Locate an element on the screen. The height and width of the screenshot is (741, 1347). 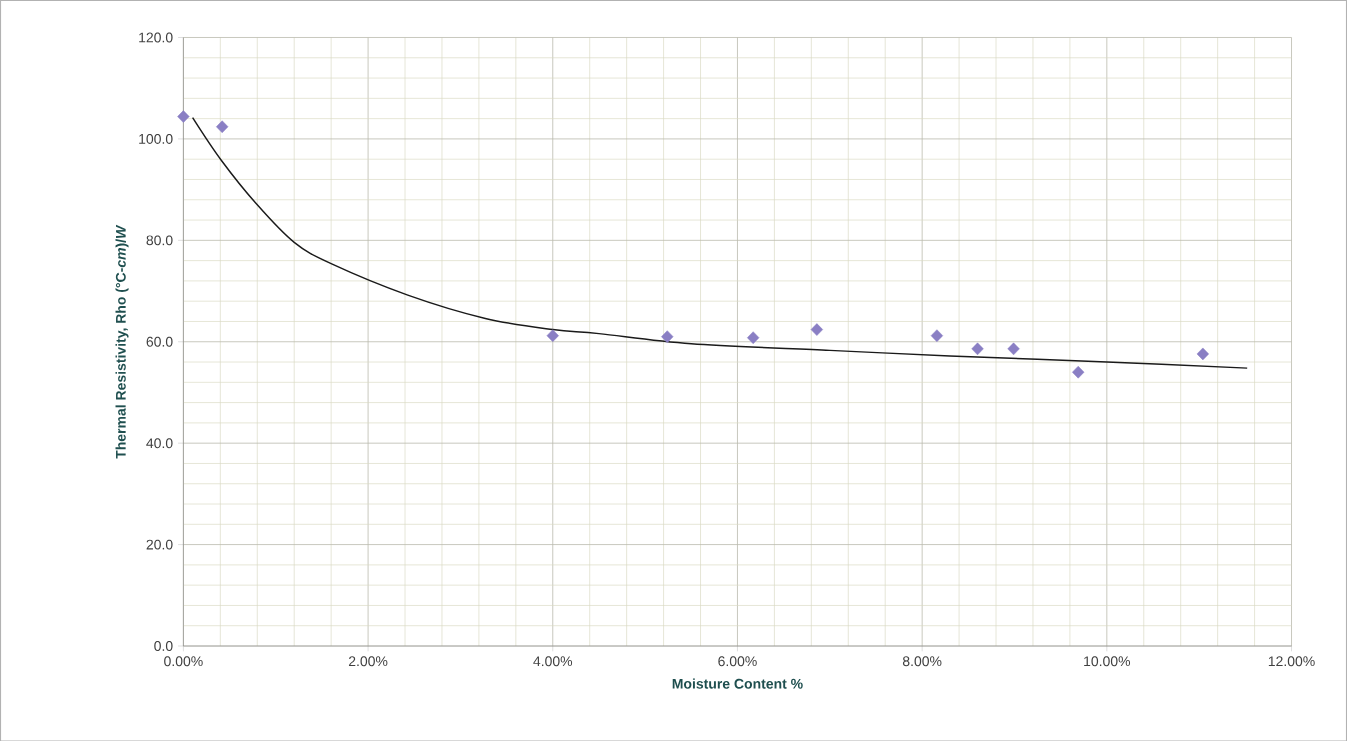
y-tick-label: 20.0 is located at coordinates (159, 544).